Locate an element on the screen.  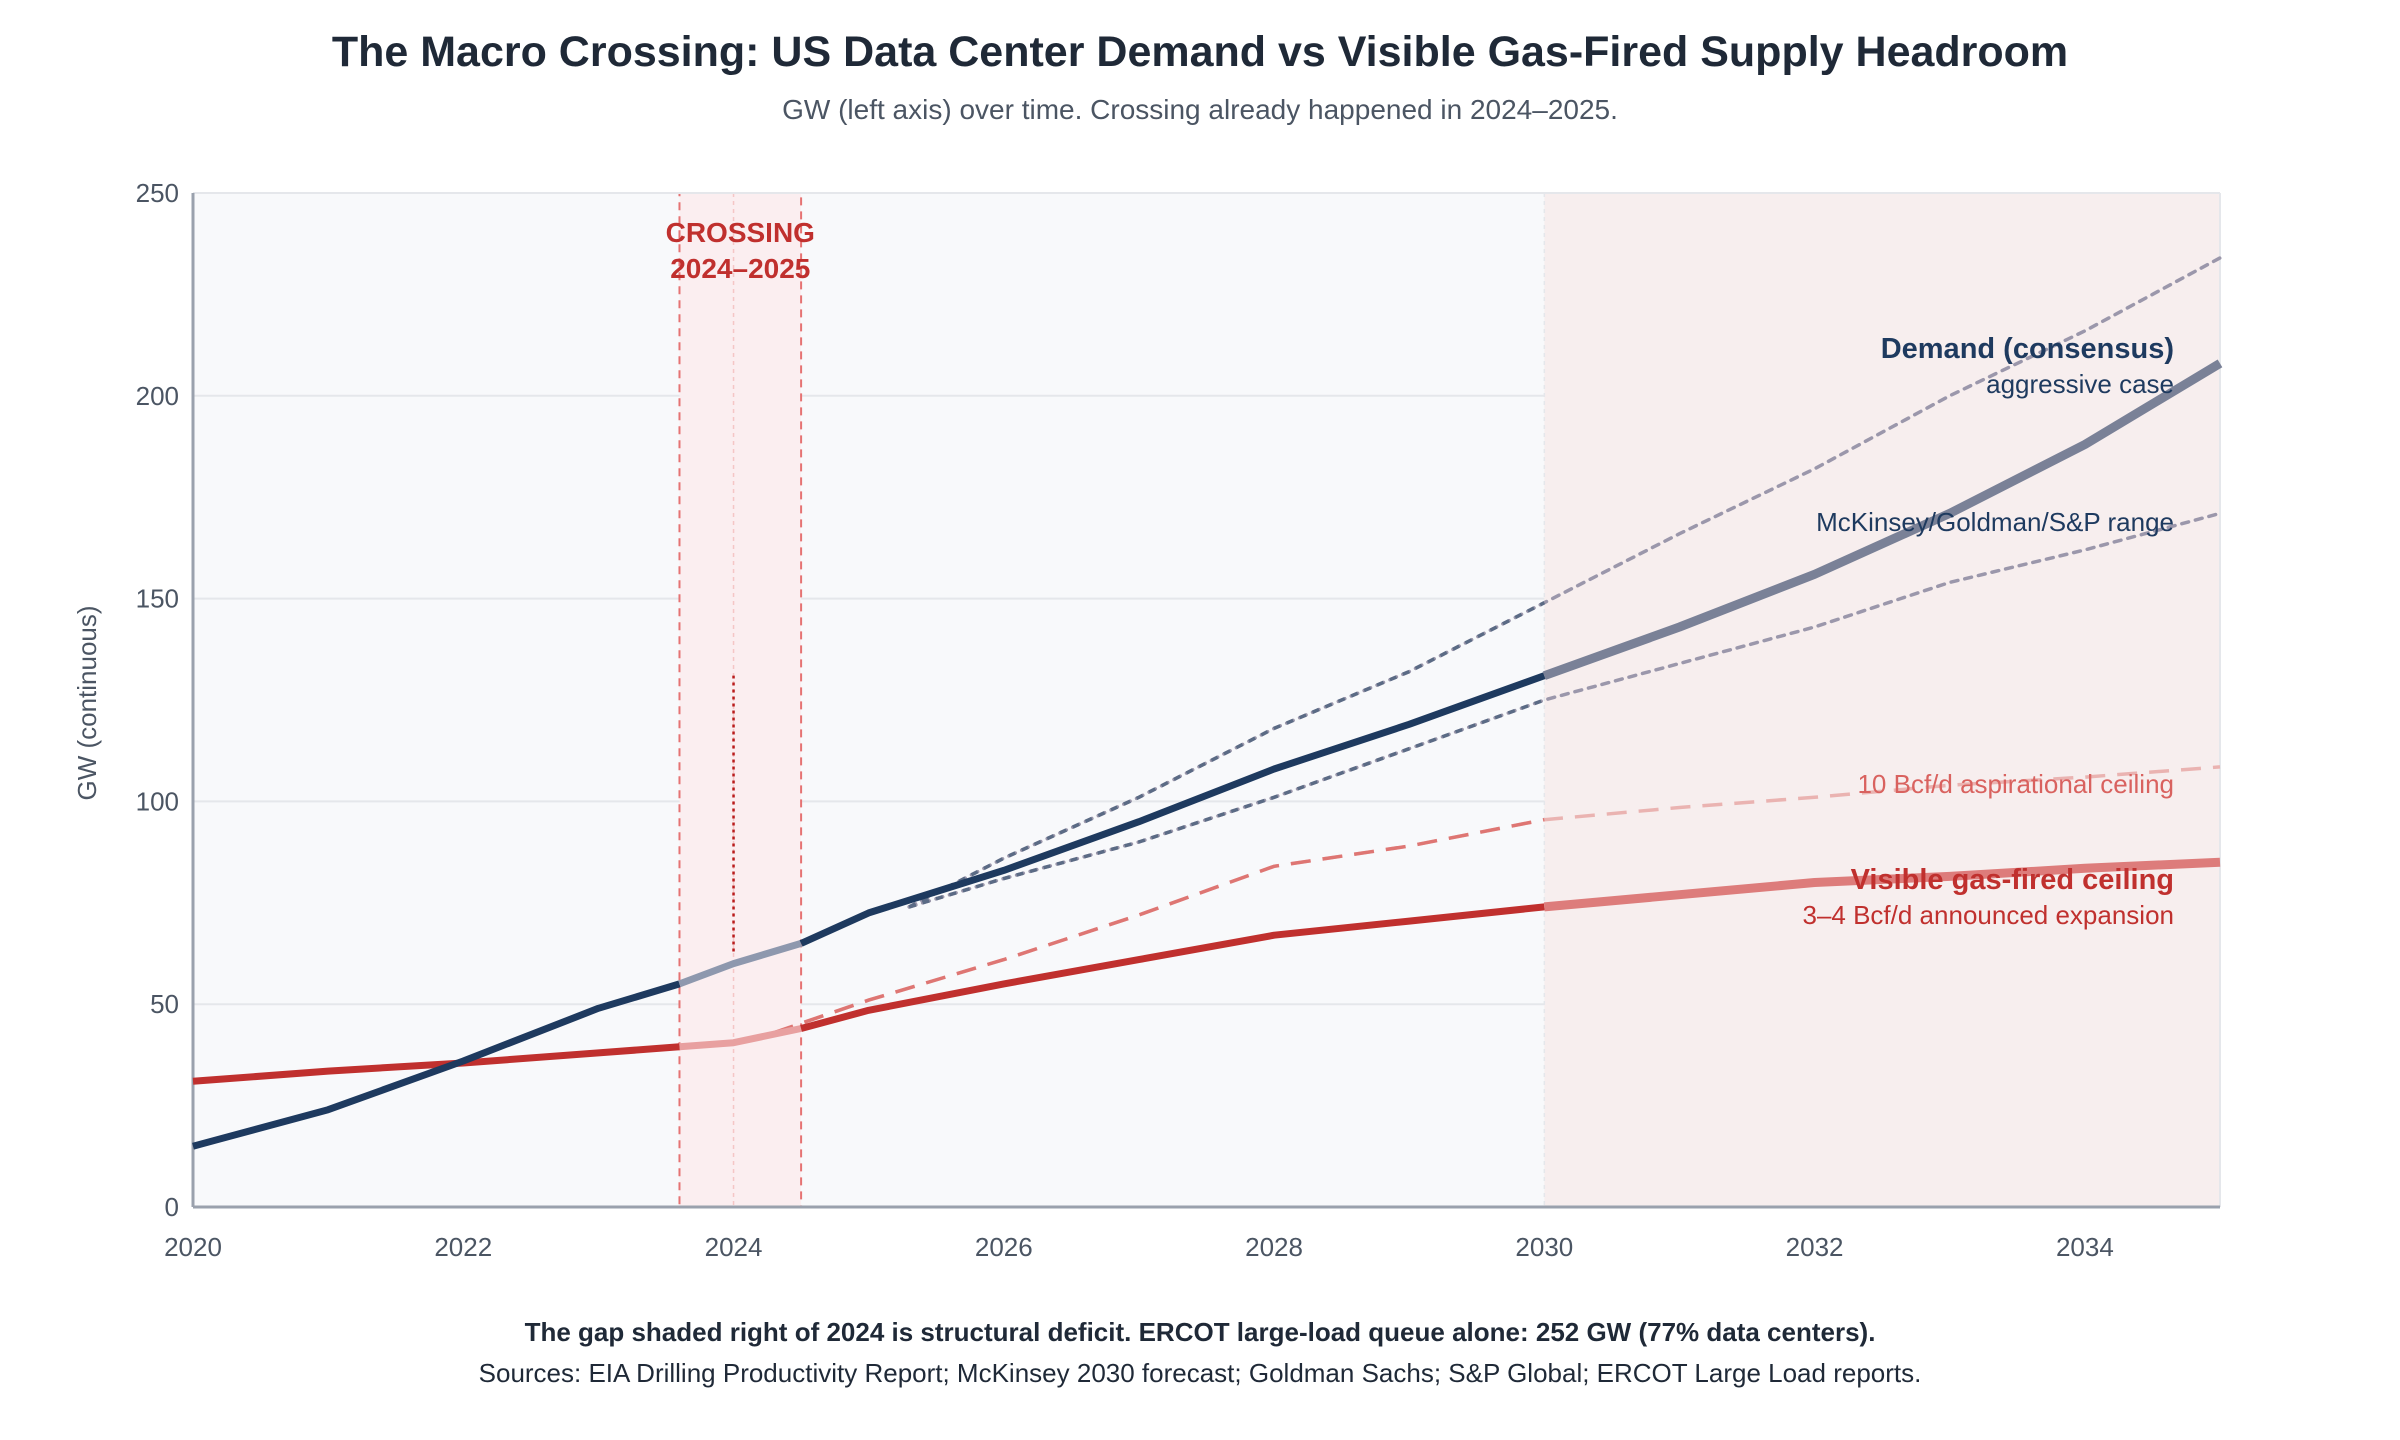
demand-line-far is located at coordinates (1882, 519).